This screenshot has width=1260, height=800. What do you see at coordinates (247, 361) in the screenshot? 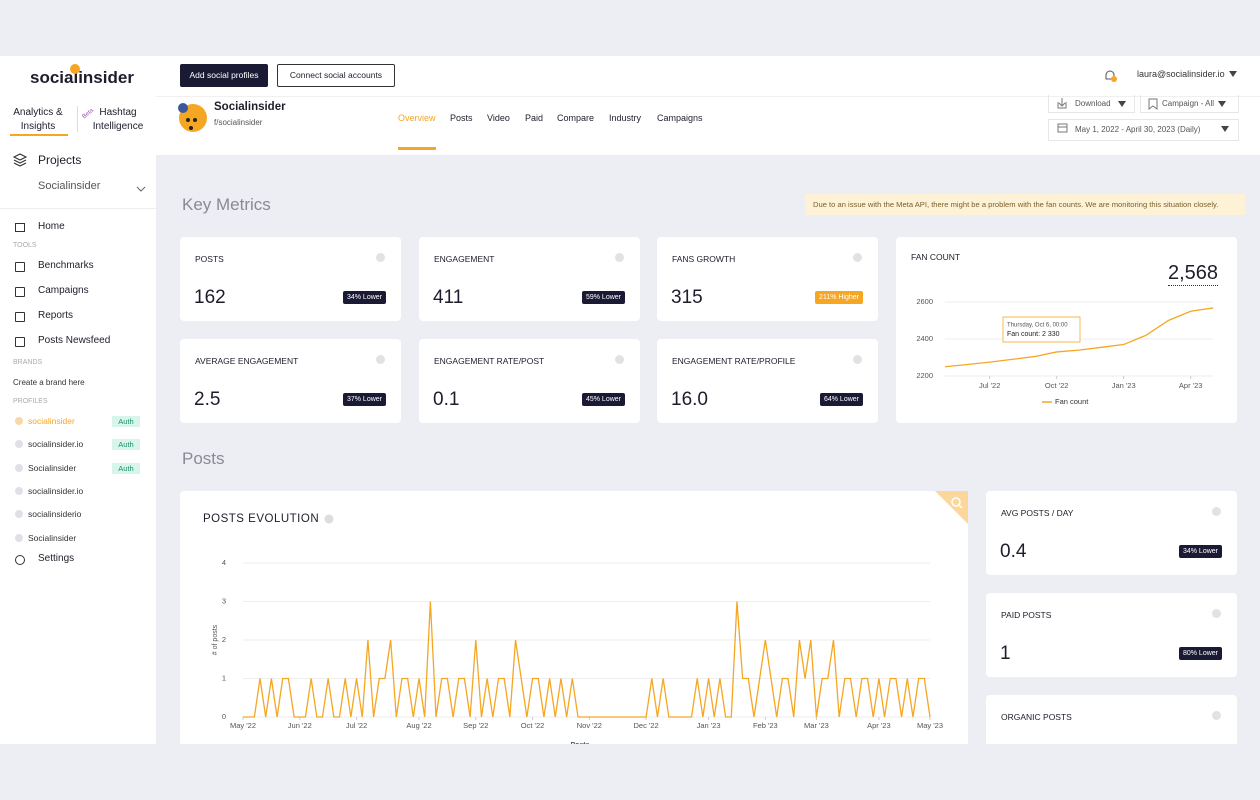
I see `metric-label: AVERAGE ENGAGEMENT` at bounding box center [247, 361].